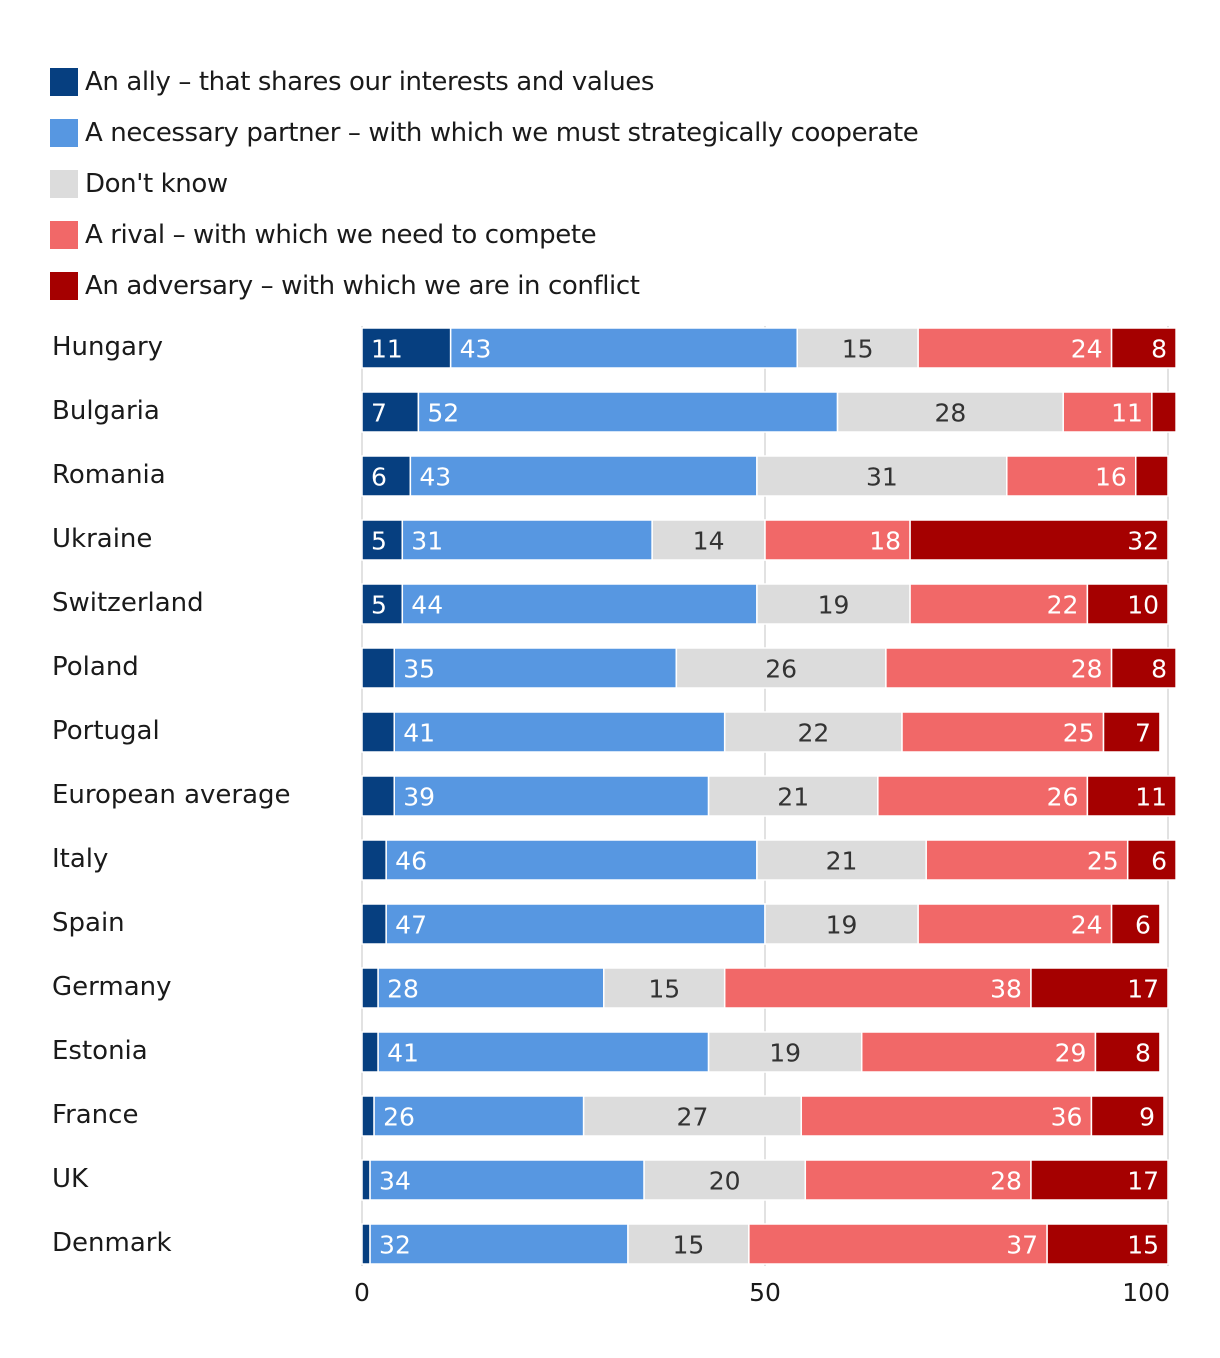  I want to click on bar-value-label: 34, so click(395, 1181).